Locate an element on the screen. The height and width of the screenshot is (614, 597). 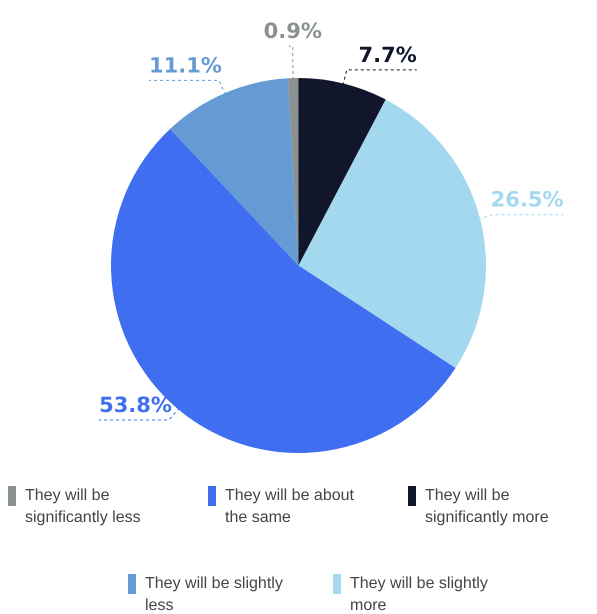
data-label: 7.7% is located at coordinates (387, 54).